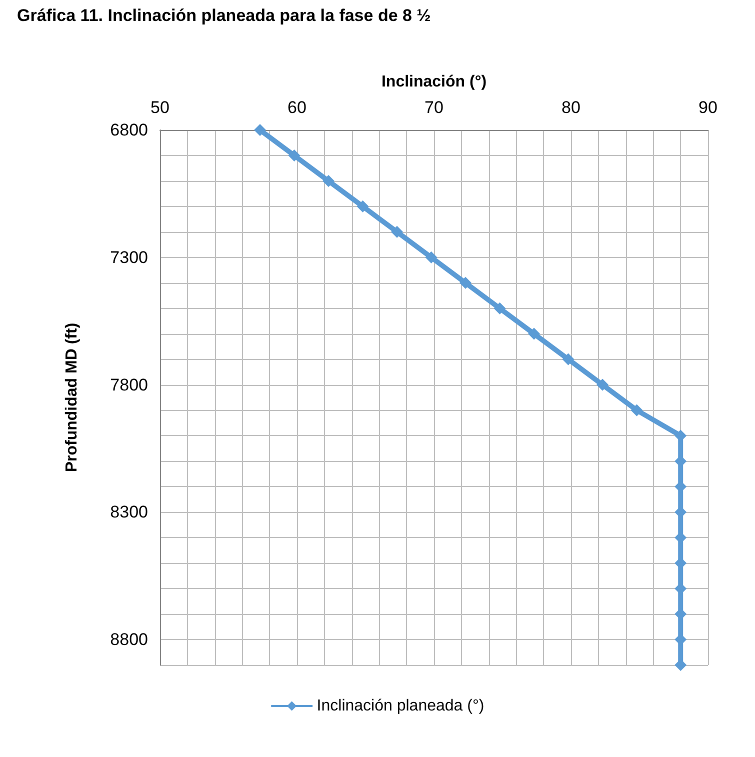 Image resolution: width=755 pixels, height=757 pixels. I want to click on y-tick-label: 7300, so click(129, 257).